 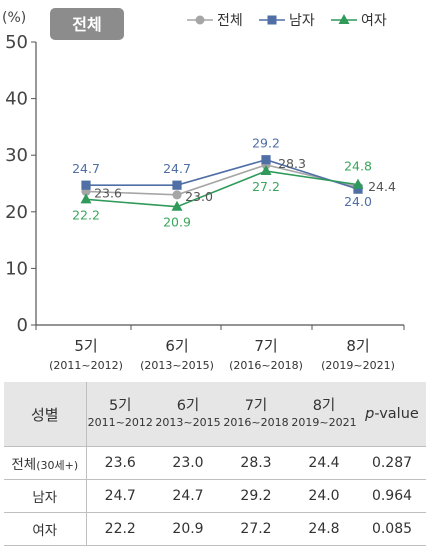 I want to click on data-label: 28.3, so click(x=292, y=163).